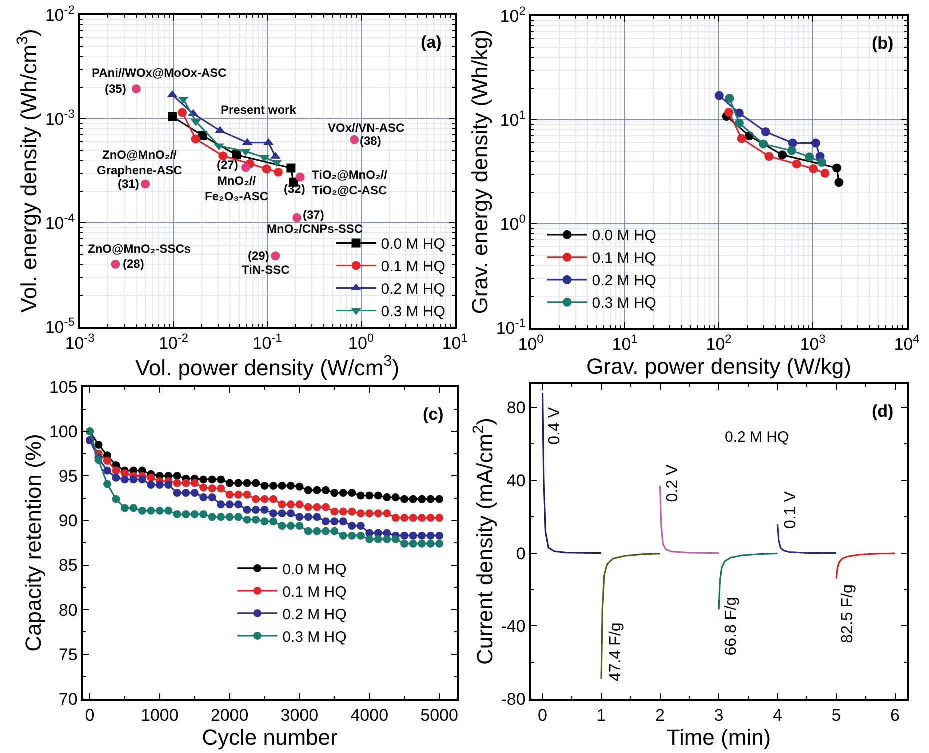  Describe the element at coordinates (60, 325) in the screenshot. I see `y-tick-label: 10$^{-5}$` at that location.